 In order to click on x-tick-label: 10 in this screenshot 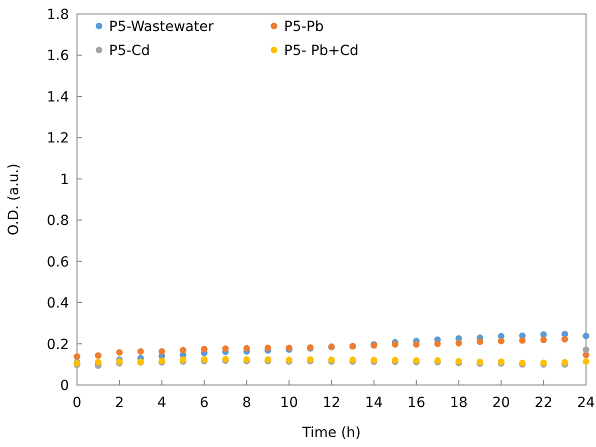, I will do `click(289, 403)`.